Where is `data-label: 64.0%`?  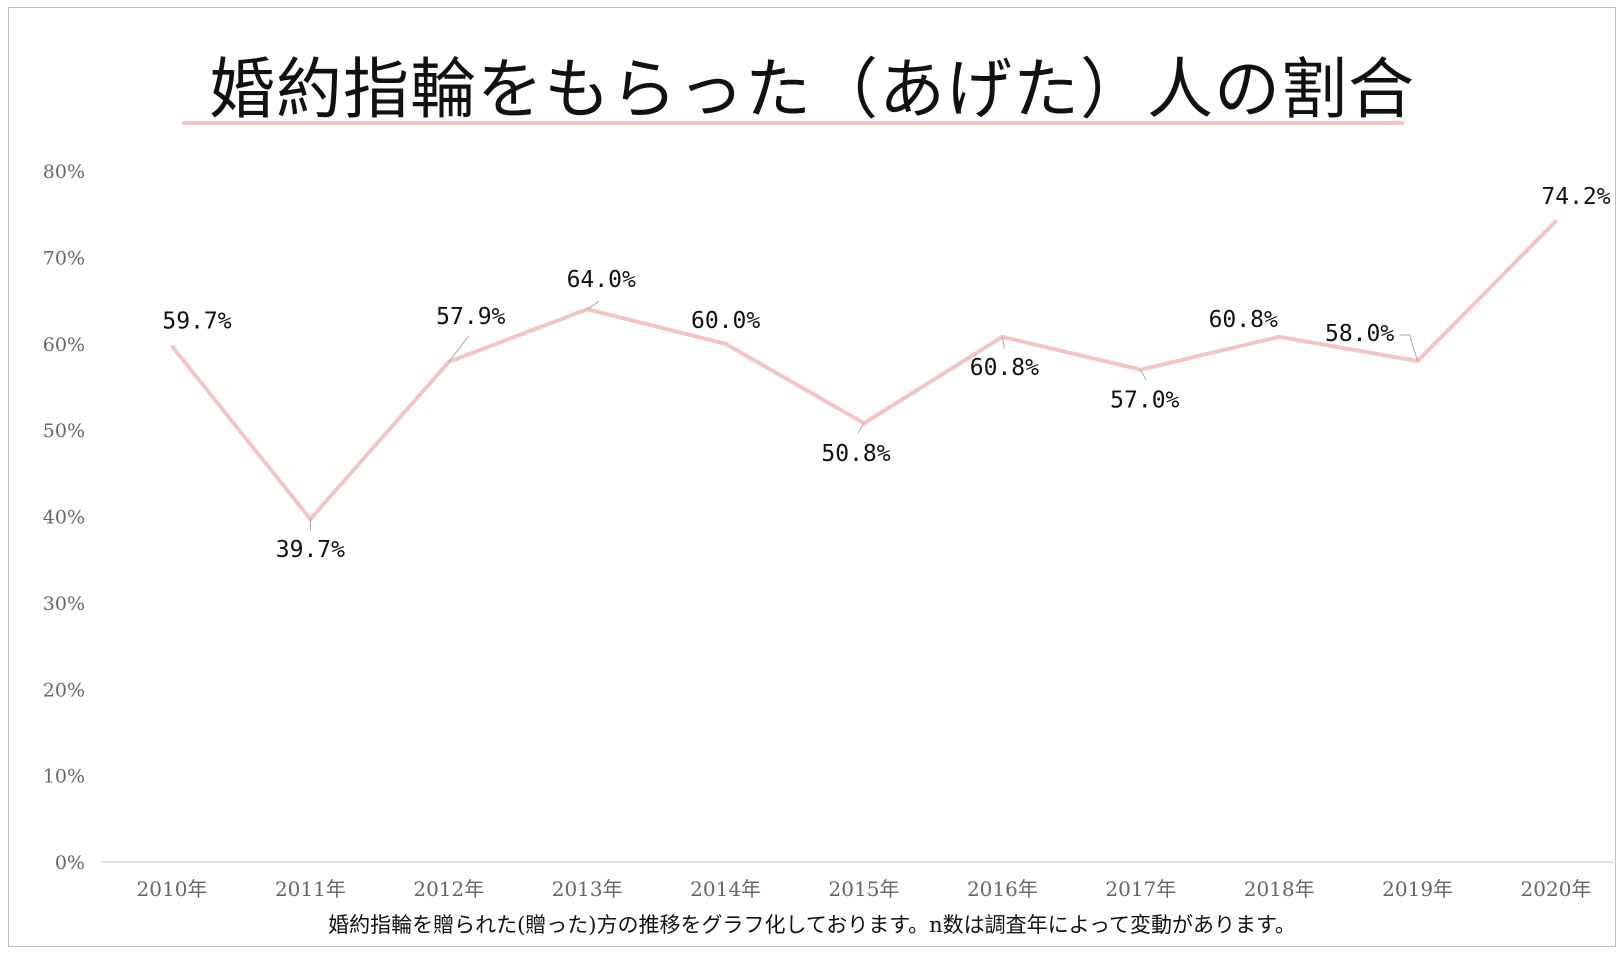
data-label: 64.0% is located at coordinates (601, 280).